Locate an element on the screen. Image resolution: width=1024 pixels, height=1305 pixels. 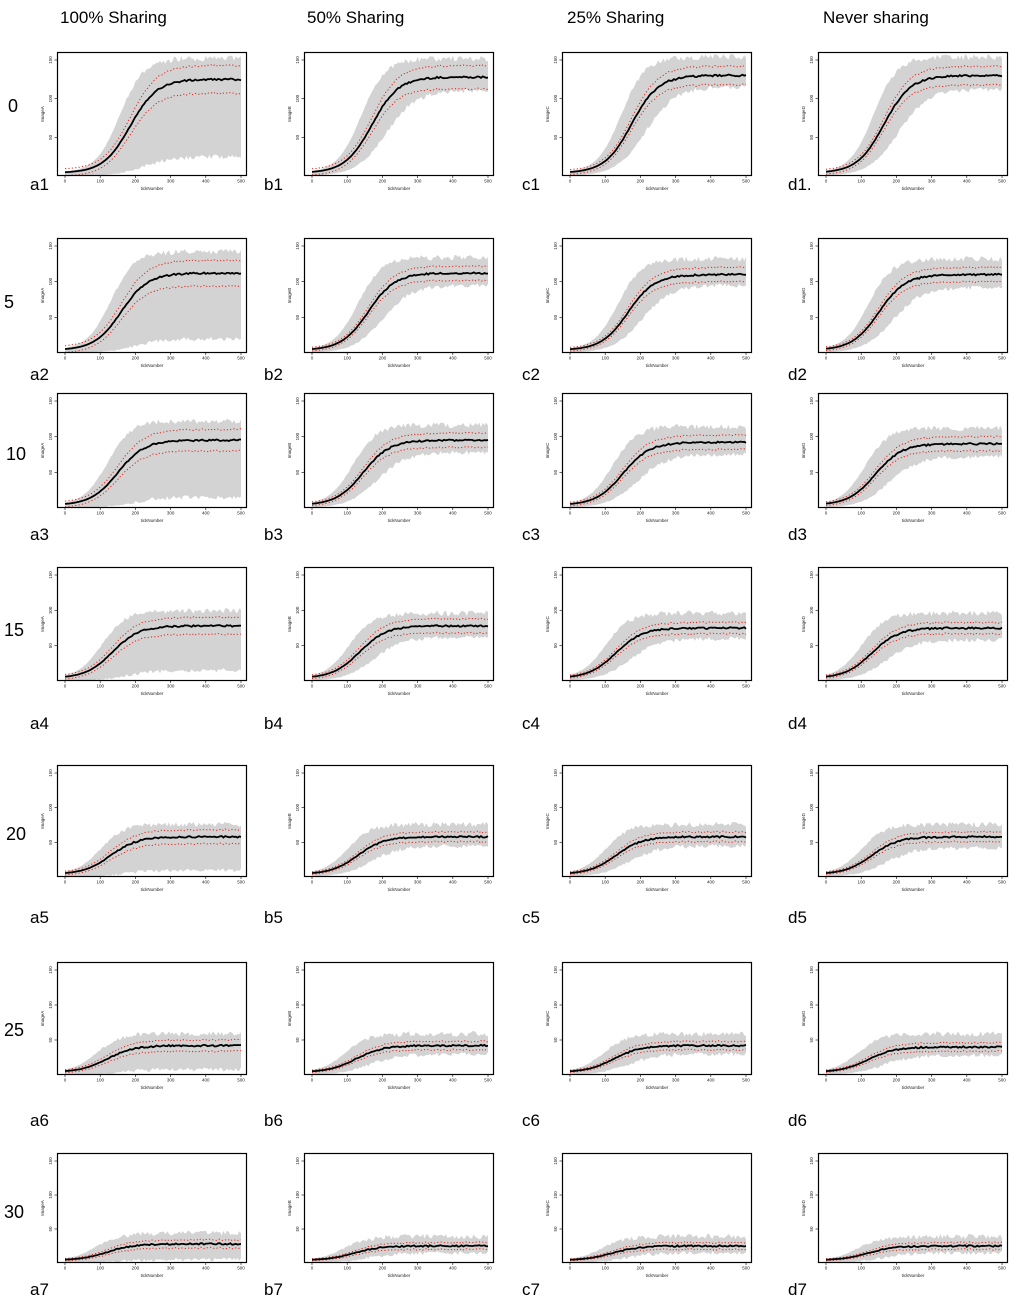
chart-panel-d6: 0 100 200 300 400 500 50 100 150 tickNumber ImageD is located at coordinates (905, 1025).